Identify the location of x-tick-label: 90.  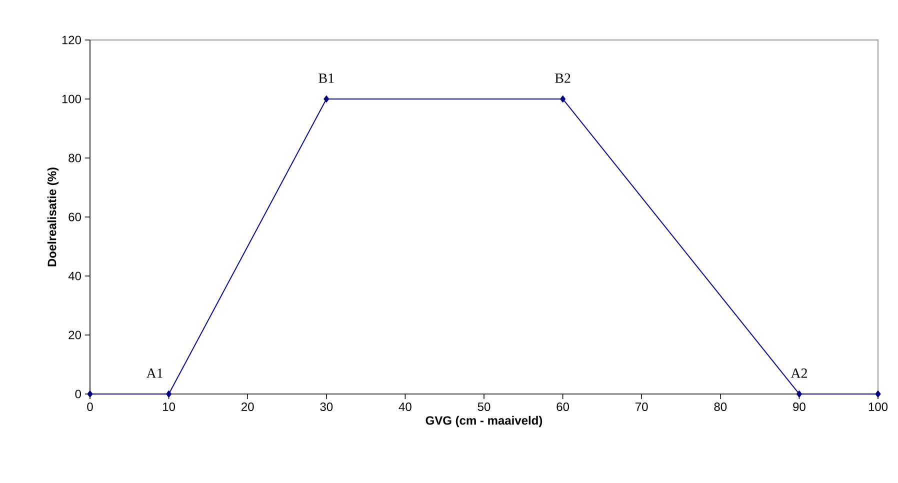
(799, 407).